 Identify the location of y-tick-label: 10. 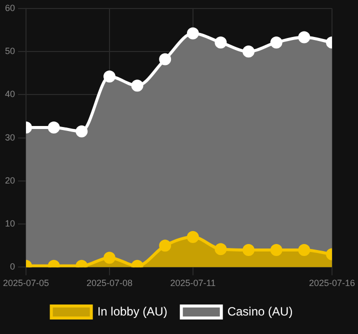
(10, 223).